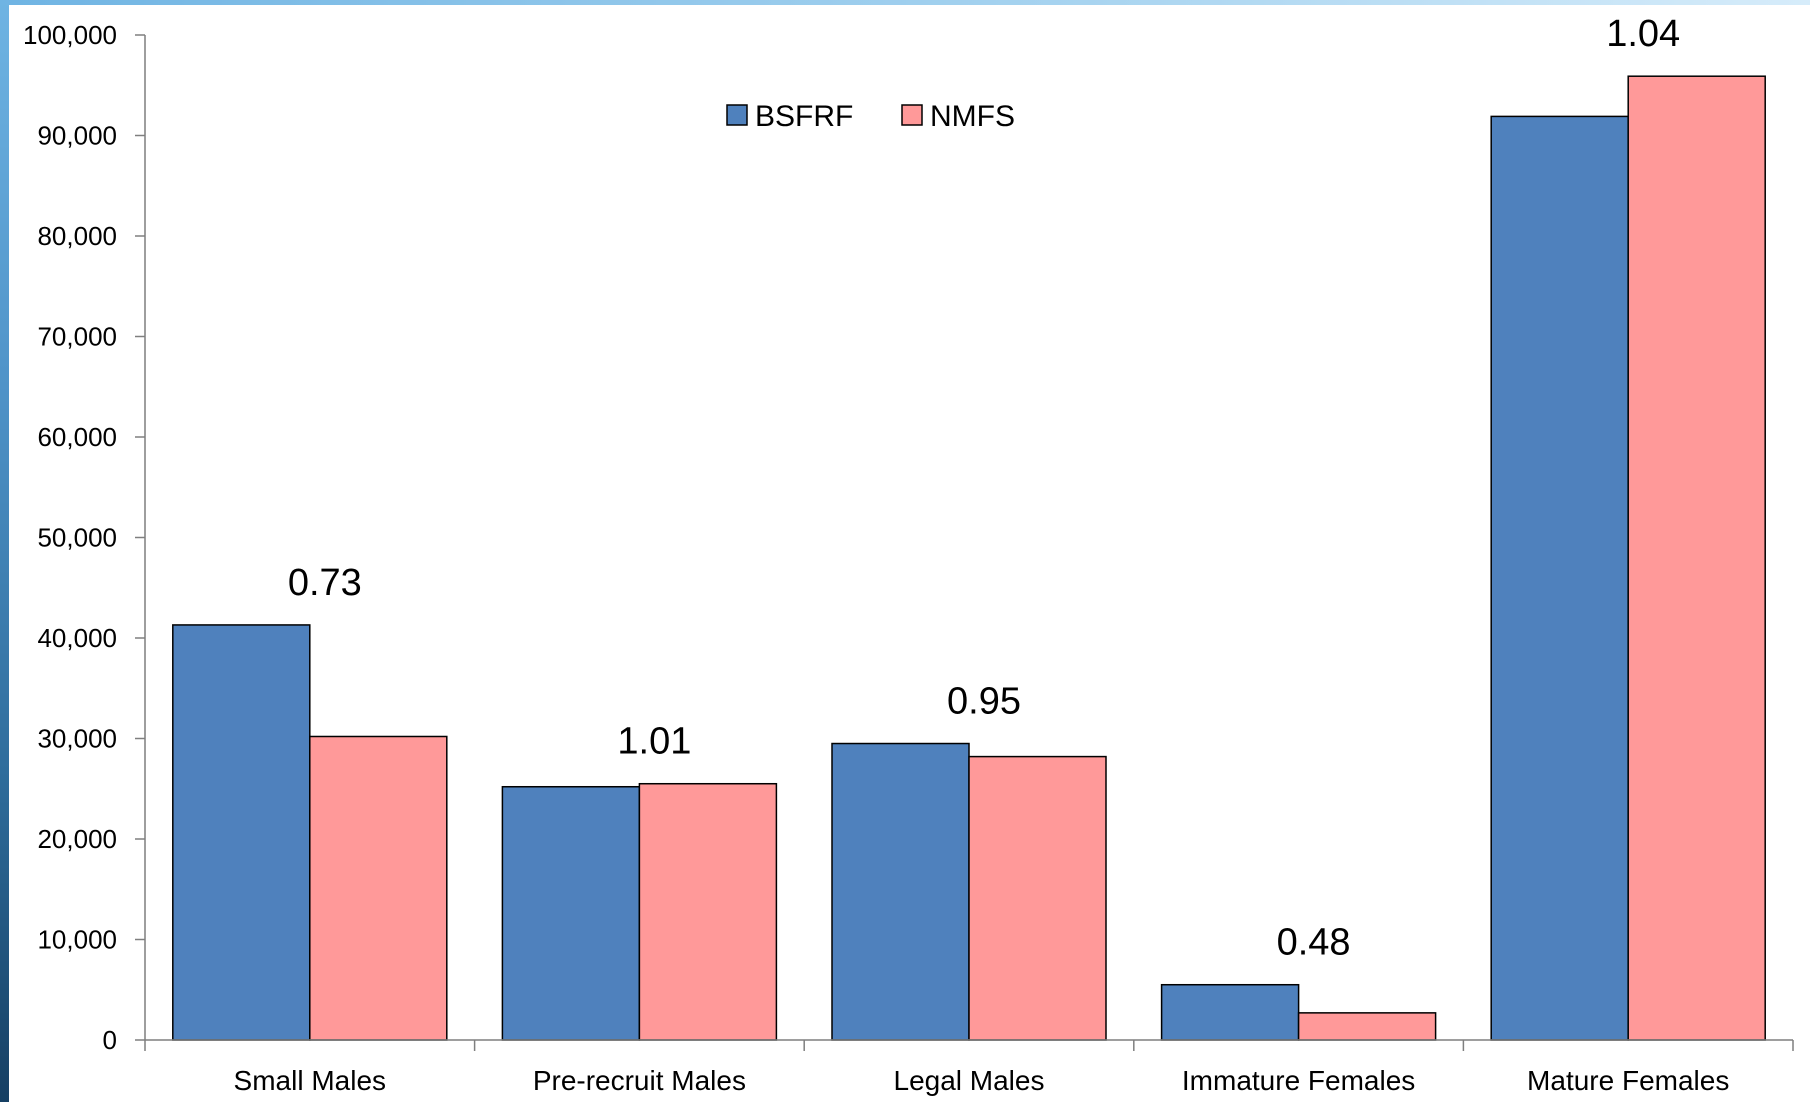 This screenshot has height=1102, width=1810. Describe the element at coordinates (804, 116) in the screenshot. I see `legend-label-bsfrf: BSFRF` at that location.